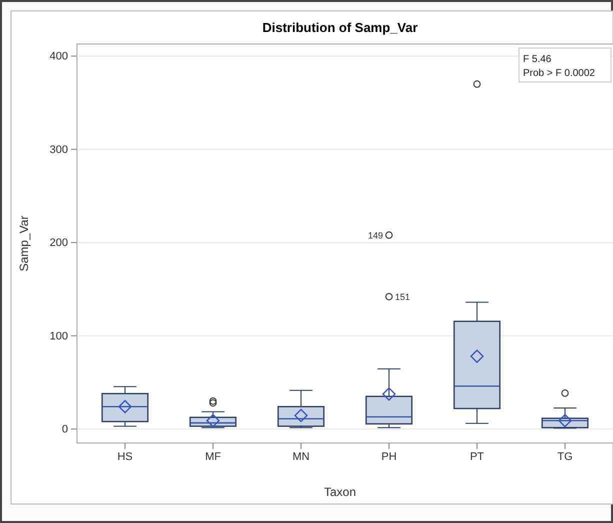  I want to click on annotation: F 5.46, so click(537, 59).